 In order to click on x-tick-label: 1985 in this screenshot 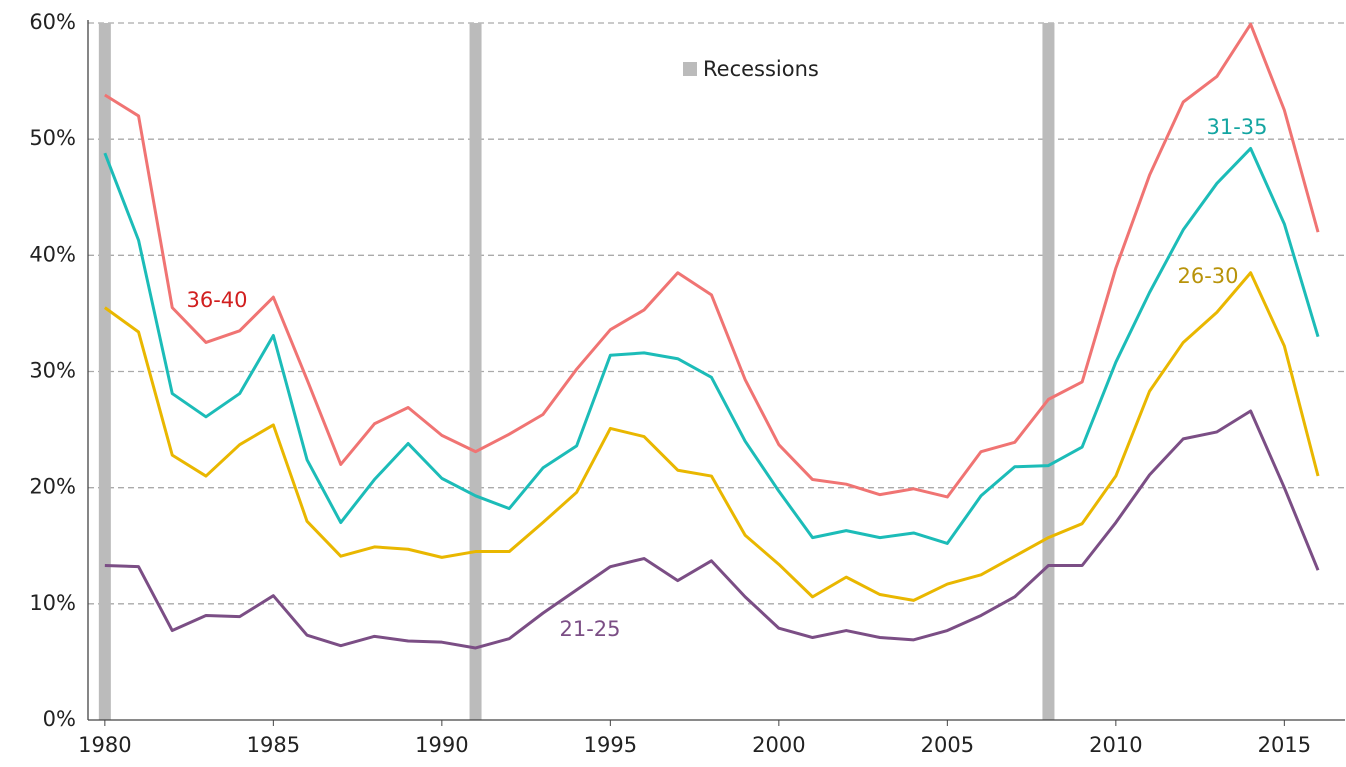, I will do `click(273, 745)`.